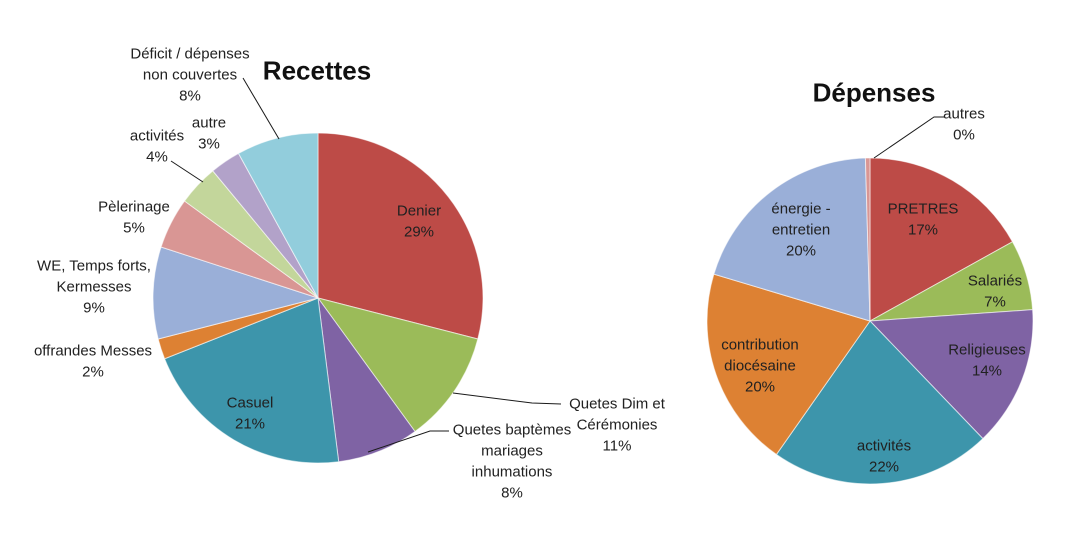  What do you see at coordinates (278, 215) in the screenshot?
I see `pie-slice-d-ficit-d-penses-non-couvertes` at bounding box center [278, 215].